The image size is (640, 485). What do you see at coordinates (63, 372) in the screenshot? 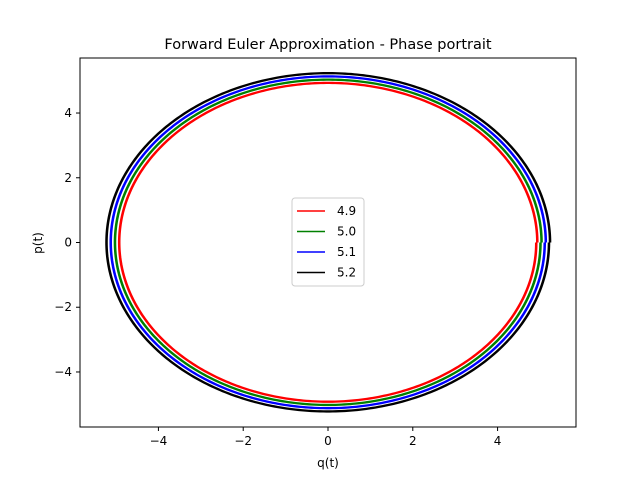
I see `y-tick-label: −4` at bounding box center [63, 372].